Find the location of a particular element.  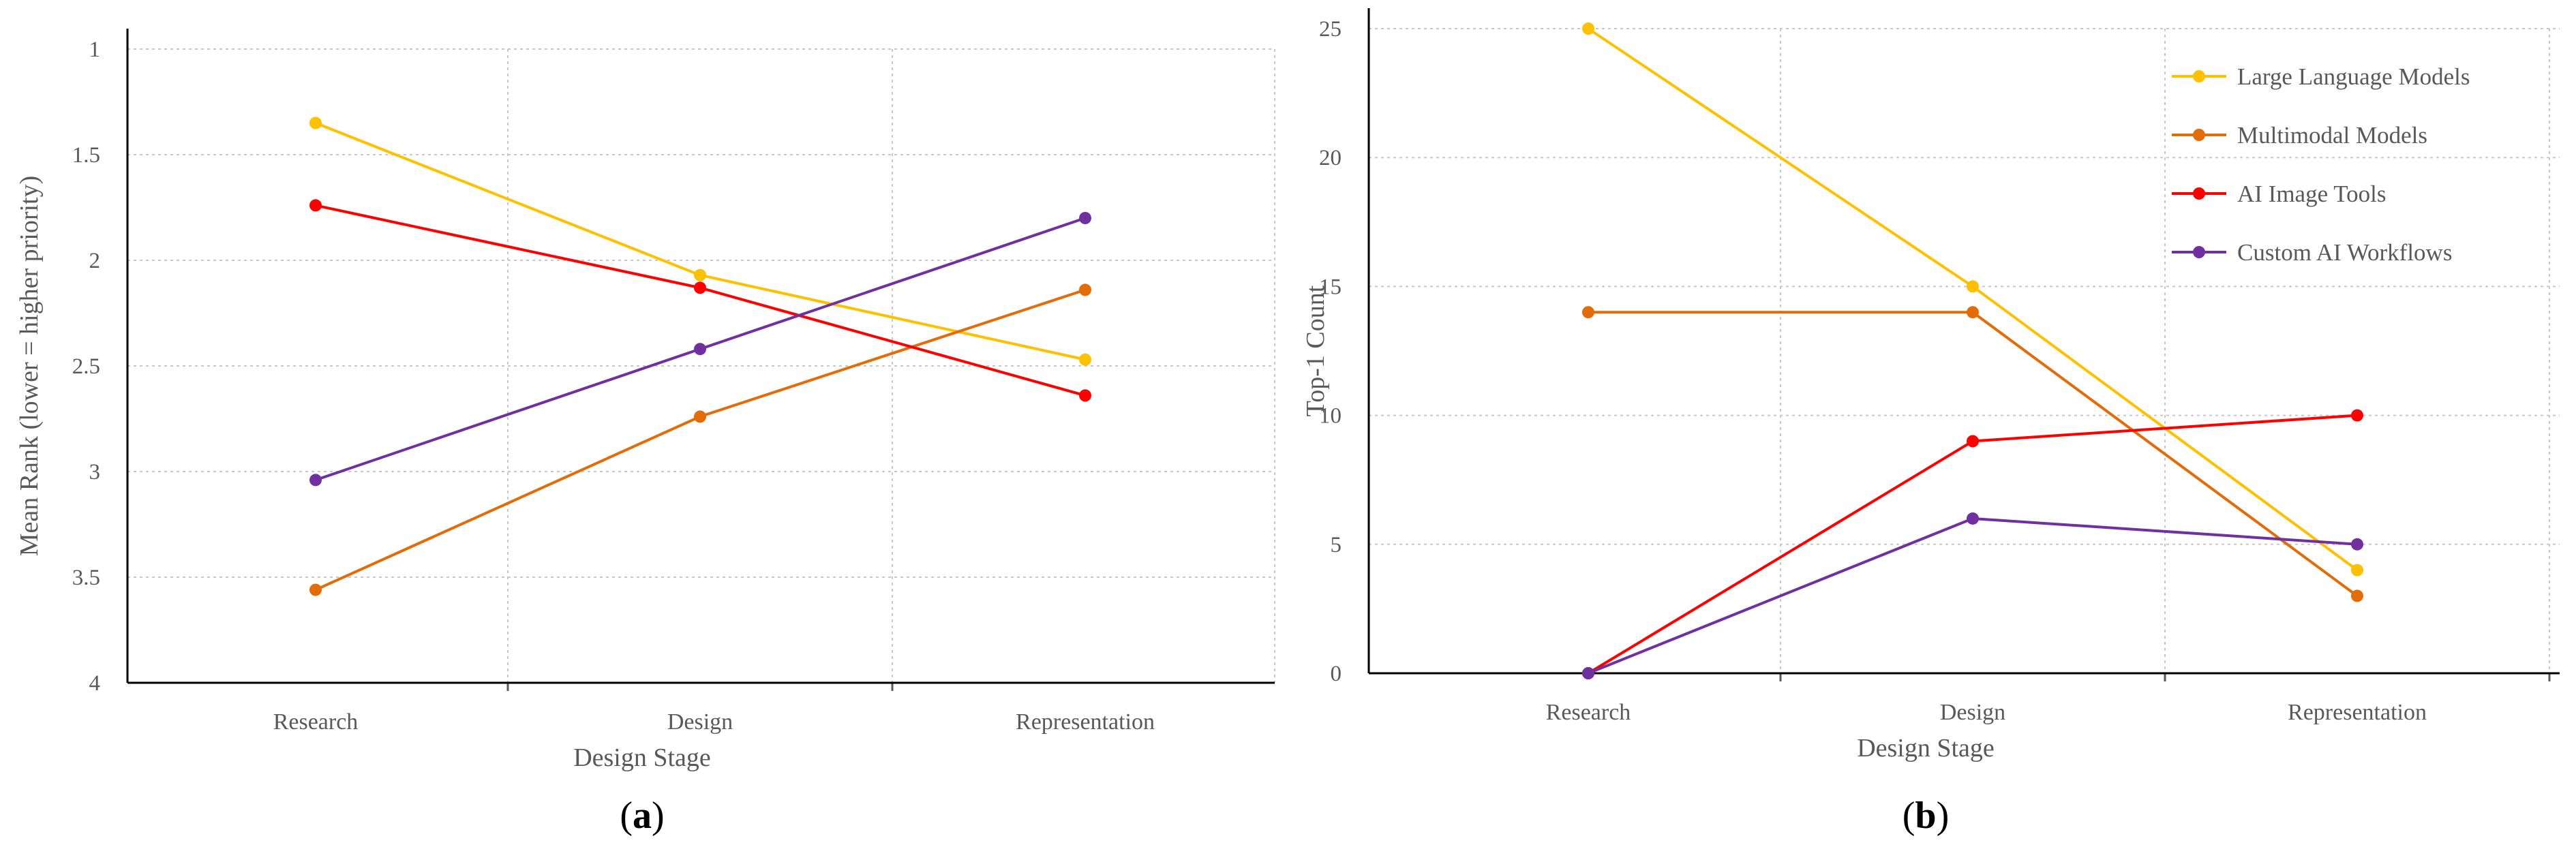

y-tick-label: 2.5 is located at coordinates (86, 366).